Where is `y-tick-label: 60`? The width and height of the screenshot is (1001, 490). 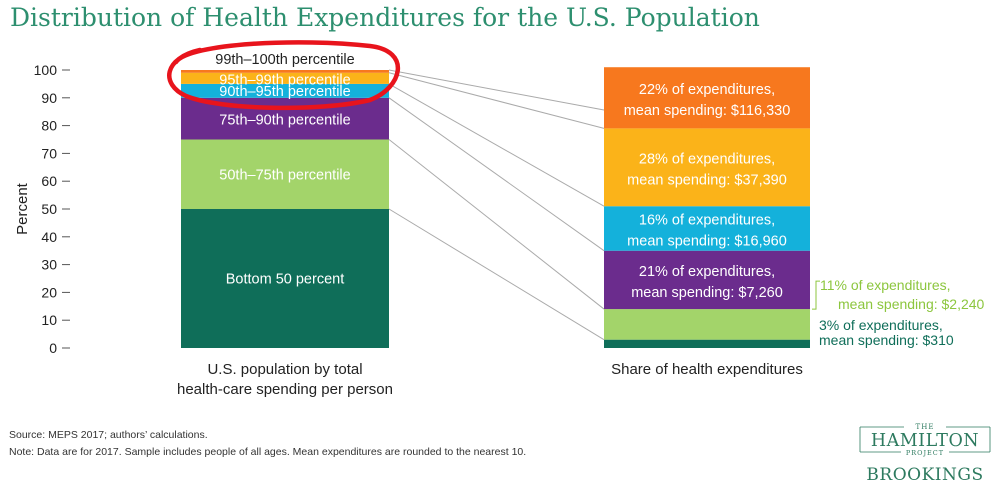 y-tick-label: 60 is located at coordinates (49, 181).